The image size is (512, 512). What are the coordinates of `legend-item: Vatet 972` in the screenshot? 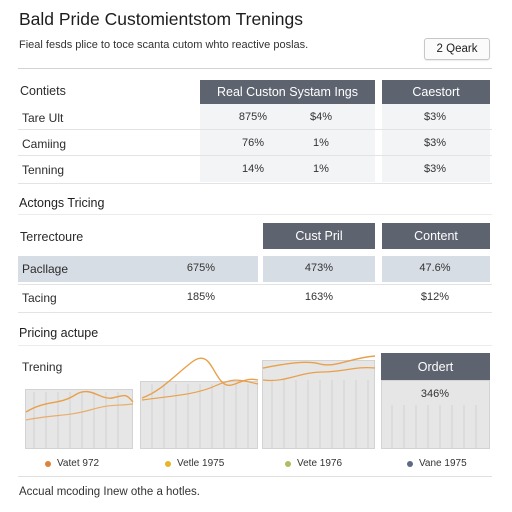 It's located at (72, 463).